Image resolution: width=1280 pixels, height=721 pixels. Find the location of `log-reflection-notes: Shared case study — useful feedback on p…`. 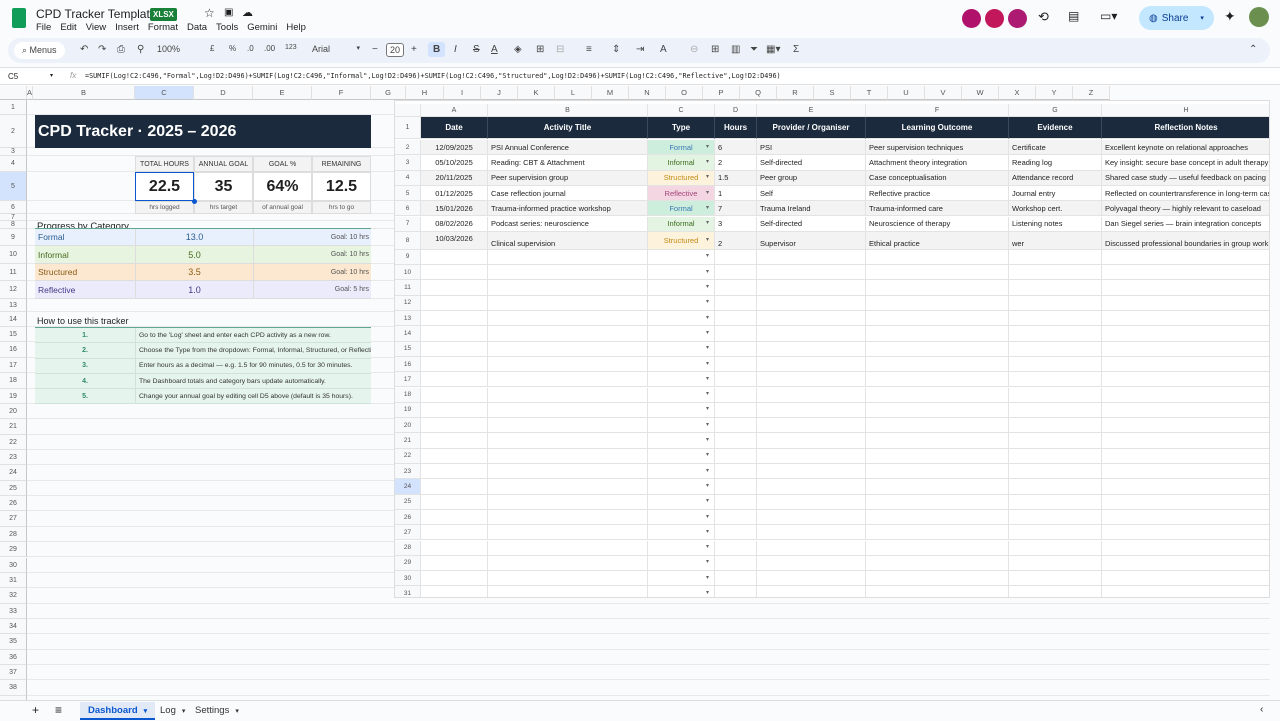

log-reflection-notes: Shared case study — useful feedback on p… is located at coordinates (1185, 178).